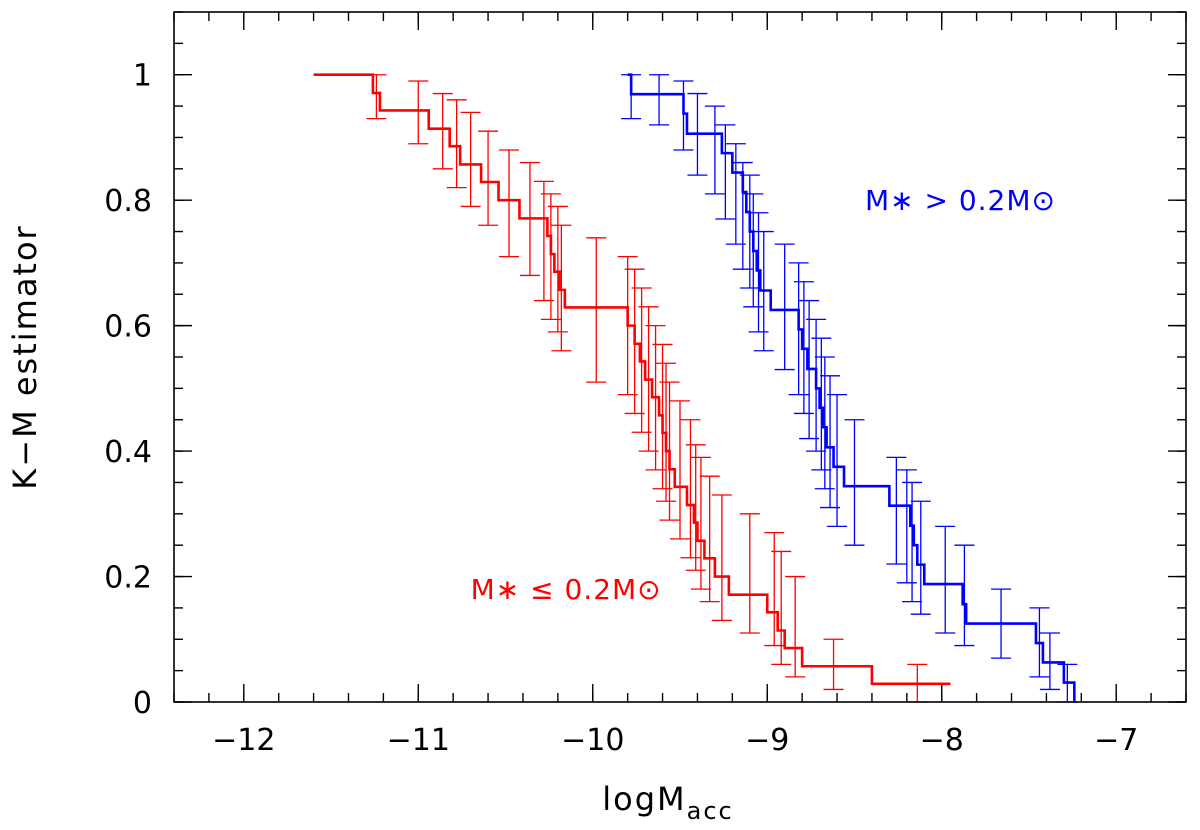 This screenshot has height=830, width=1200. What do you see at coordinates (128, 327) in the screenshot?
I see `y-tick-label: 0.6` at bounding box center [128, 327].